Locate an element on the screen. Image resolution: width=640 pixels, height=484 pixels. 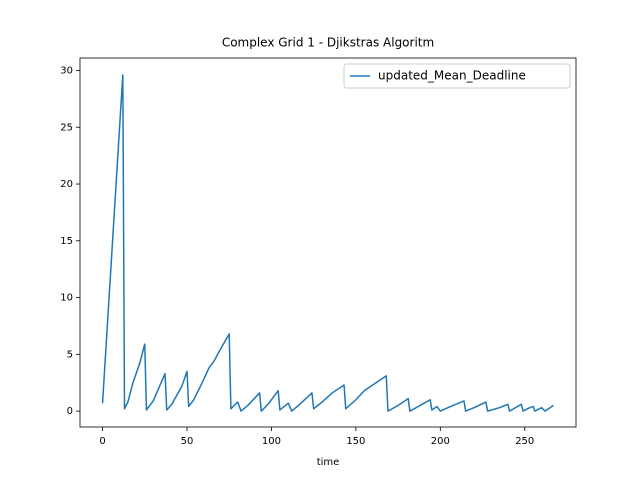
x-tick-label: 50 is located at coordinates (187, 441).